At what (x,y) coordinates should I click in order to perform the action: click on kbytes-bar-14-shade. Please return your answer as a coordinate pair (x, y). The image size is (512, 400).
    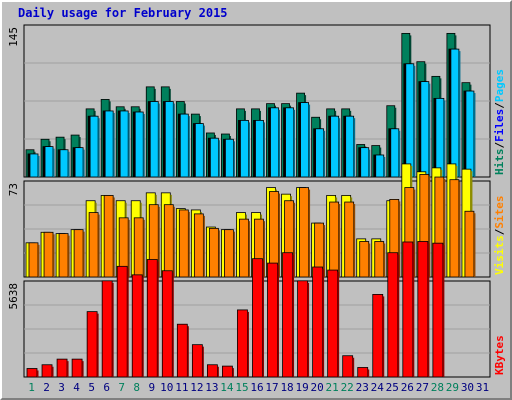
    Looking at the image, I should click on (233, 372).